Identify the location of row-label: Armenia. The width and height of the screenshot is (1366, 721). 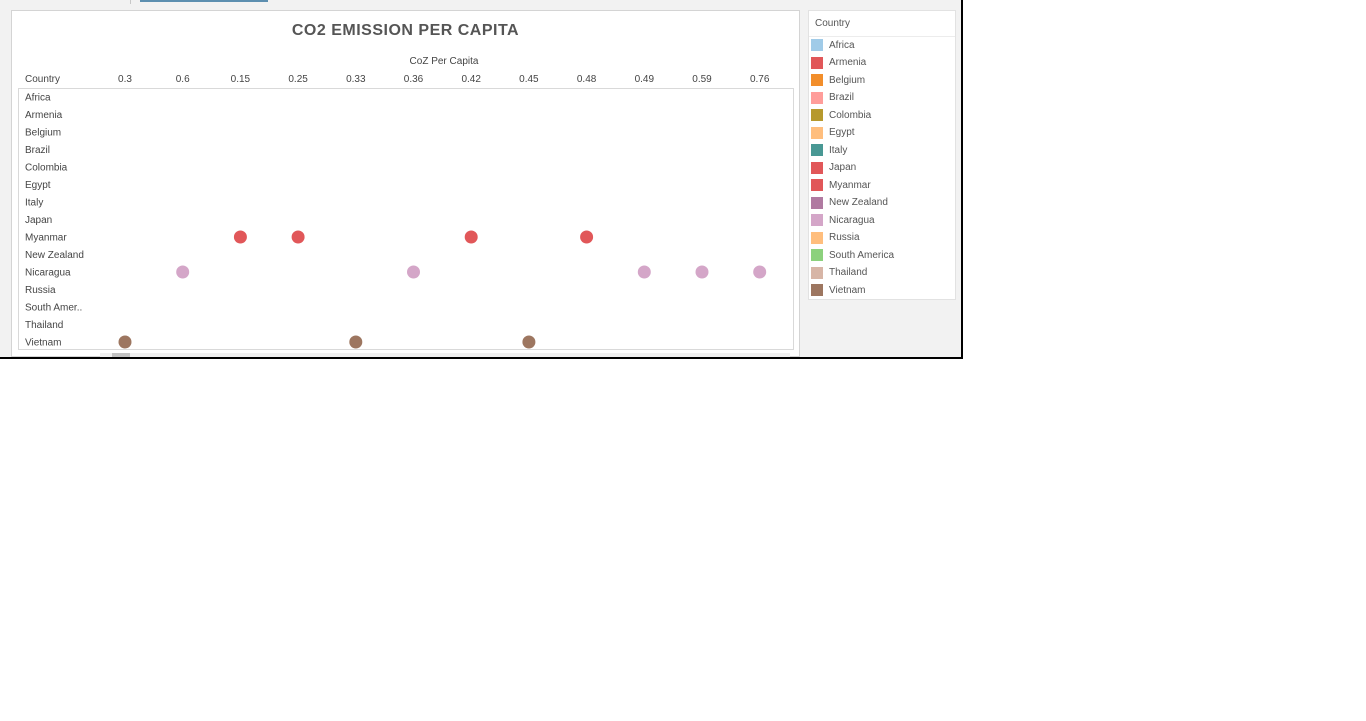
(44, 115).